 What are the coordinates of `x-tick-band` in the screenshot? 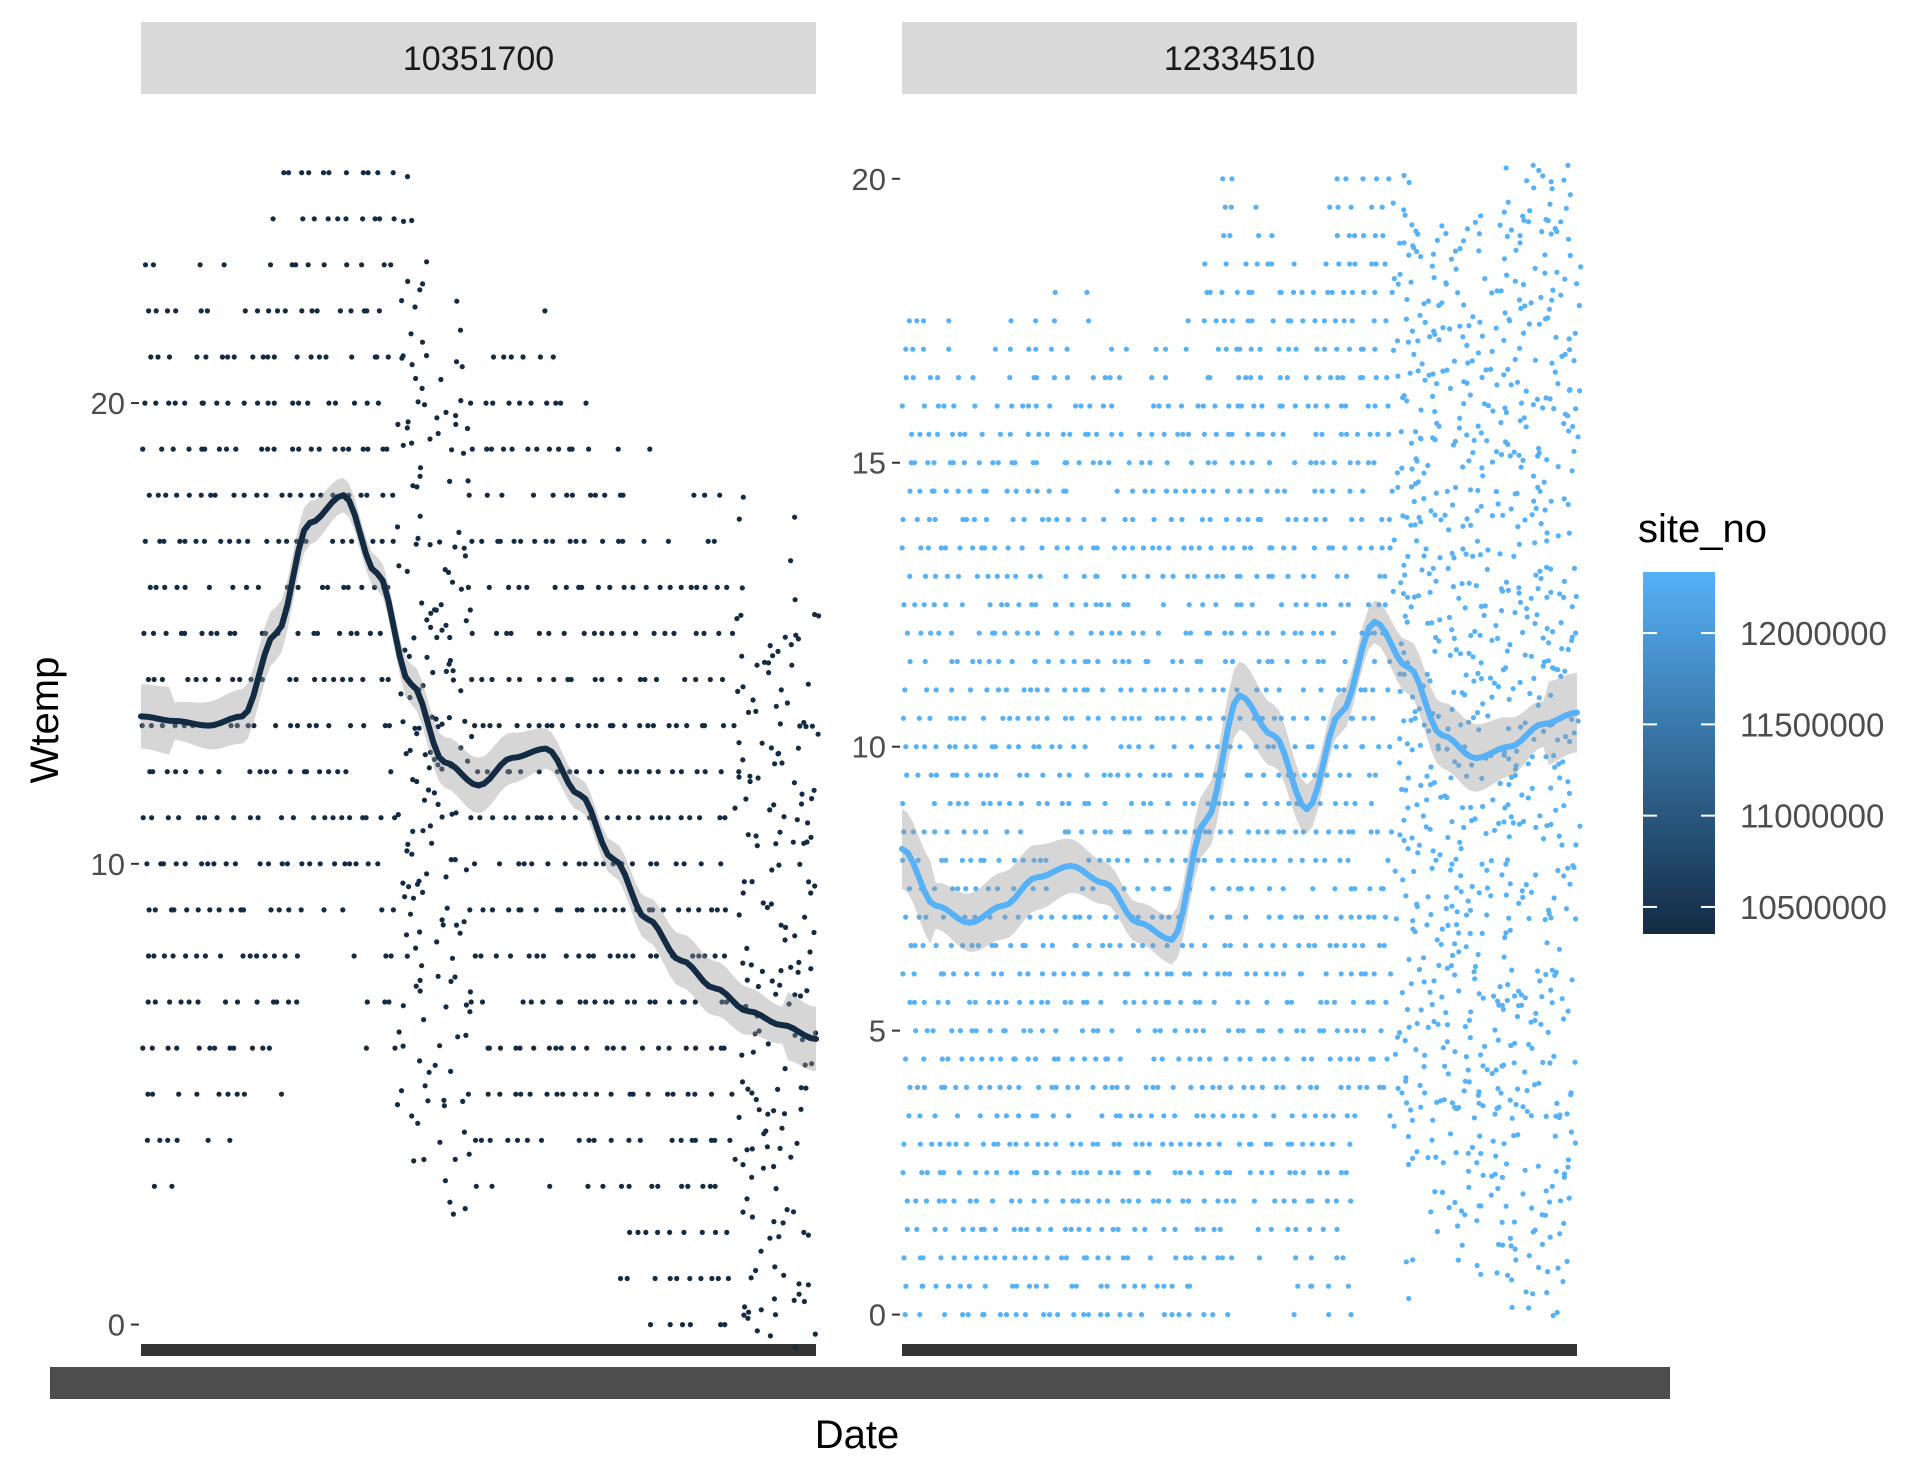 It's located at (478, 1350).